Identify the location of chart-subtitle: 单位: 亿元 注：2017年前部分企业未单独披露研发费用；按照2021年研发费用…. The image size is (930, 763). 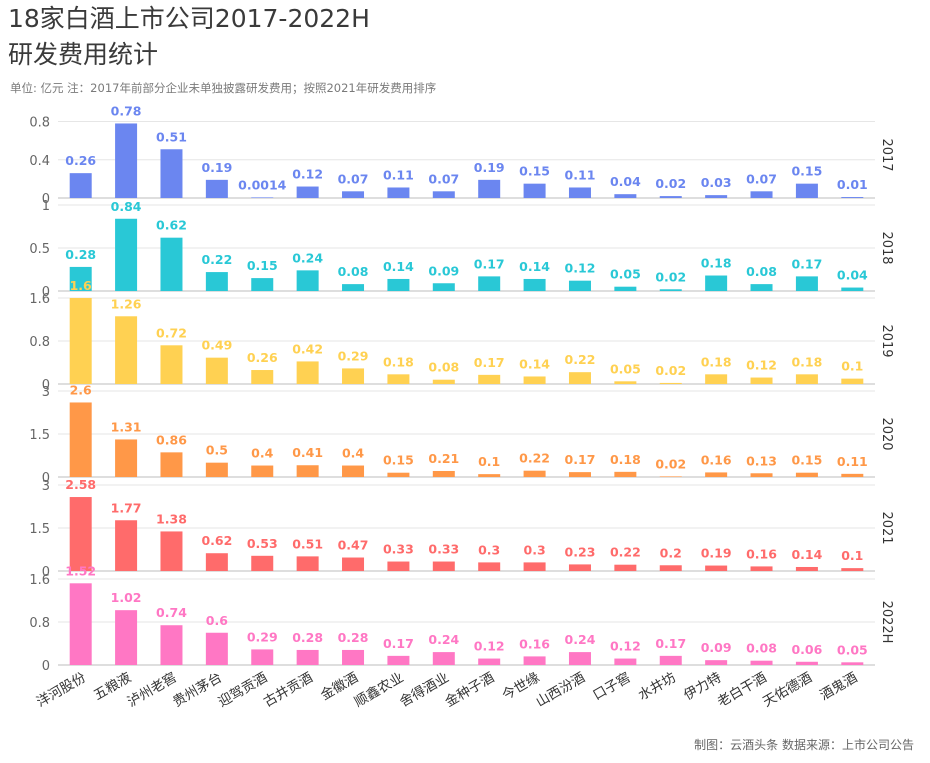
(223, 88).